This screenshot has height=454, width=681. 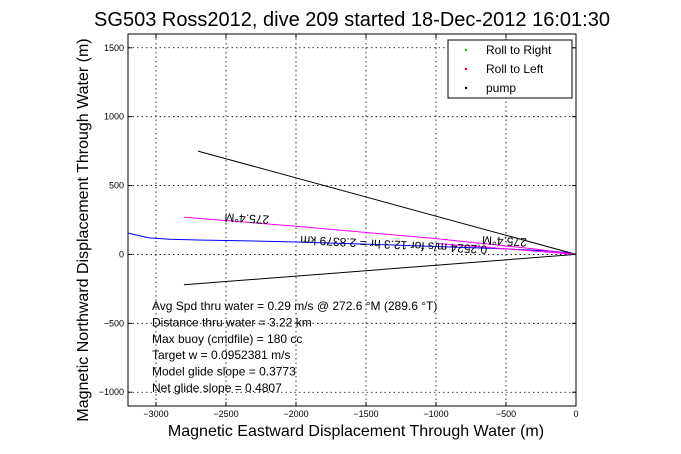 What do you see at coordinates (295, 414) in the screenshot?
I see `x-tick-label: −2000` at bounding box center [295, 414].